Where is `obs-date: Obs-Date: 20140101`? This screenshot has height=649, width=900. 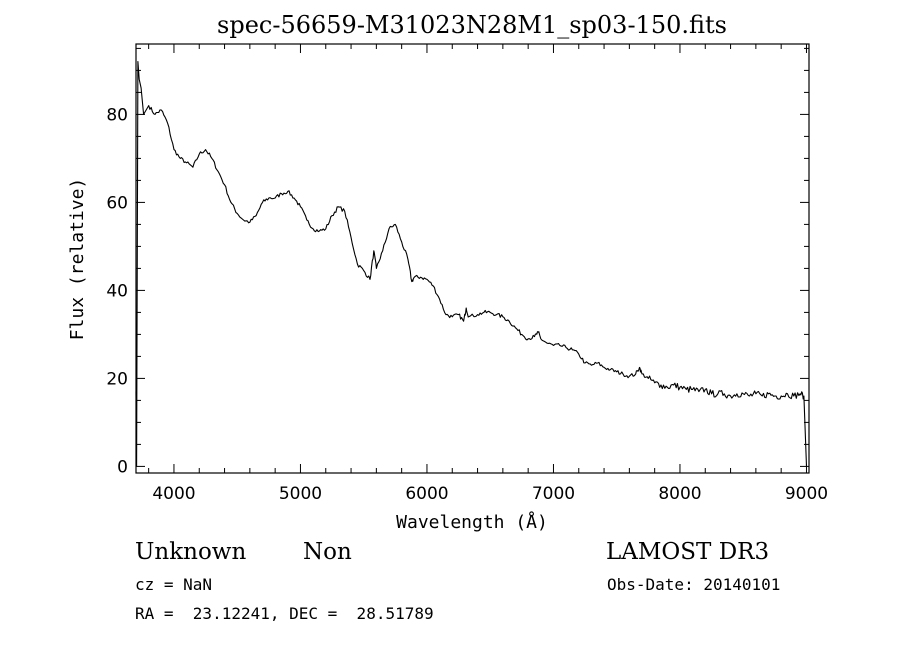 obs-date: Obs-Date: 20140101 is located at coordinates (694, 584).